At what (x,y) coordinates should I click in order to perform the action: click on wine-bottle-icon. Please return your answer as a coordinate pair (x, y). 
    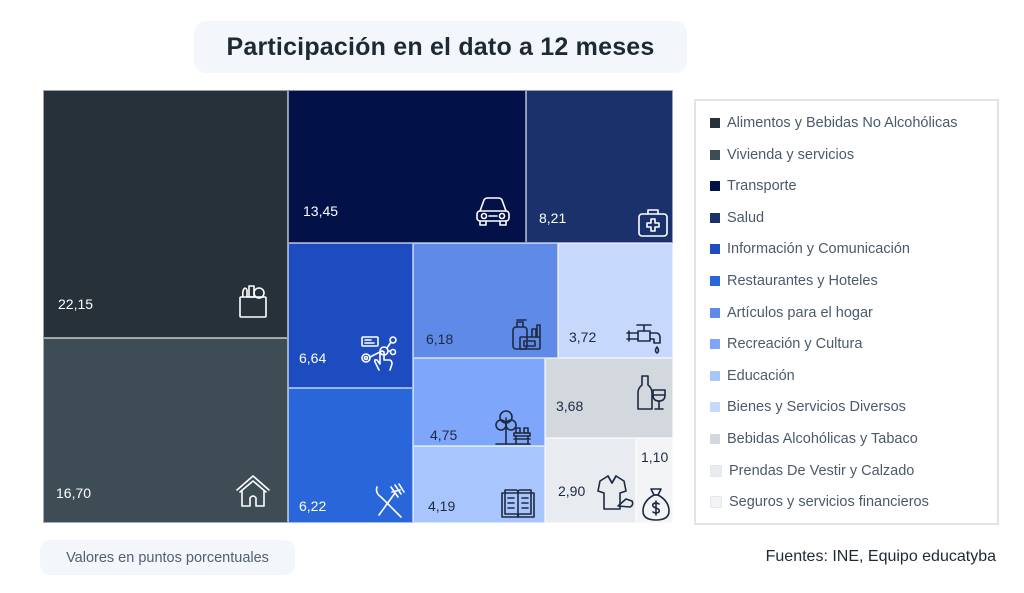
    Looking at the image, I should click on (651, 392).